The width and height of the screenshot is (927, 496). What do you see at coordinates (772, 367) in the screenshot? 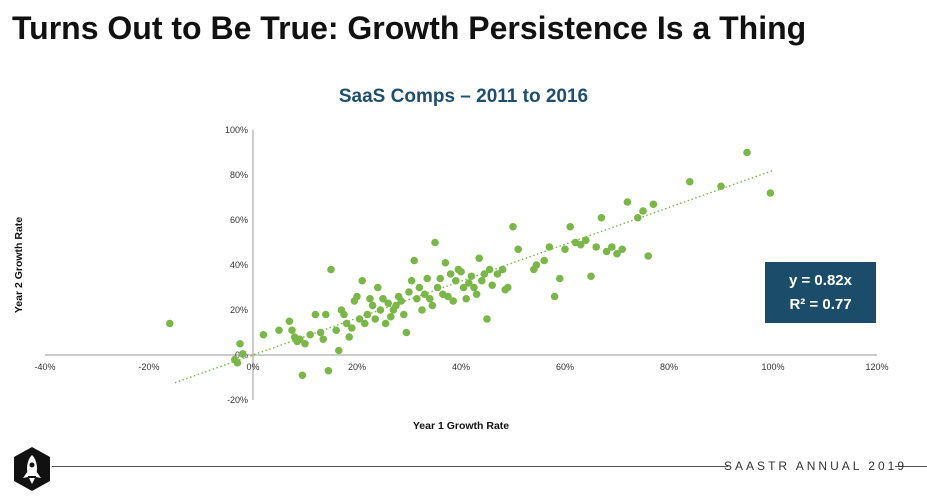
I see `x-tick-label: 100%` at bounding box center [772, 367].